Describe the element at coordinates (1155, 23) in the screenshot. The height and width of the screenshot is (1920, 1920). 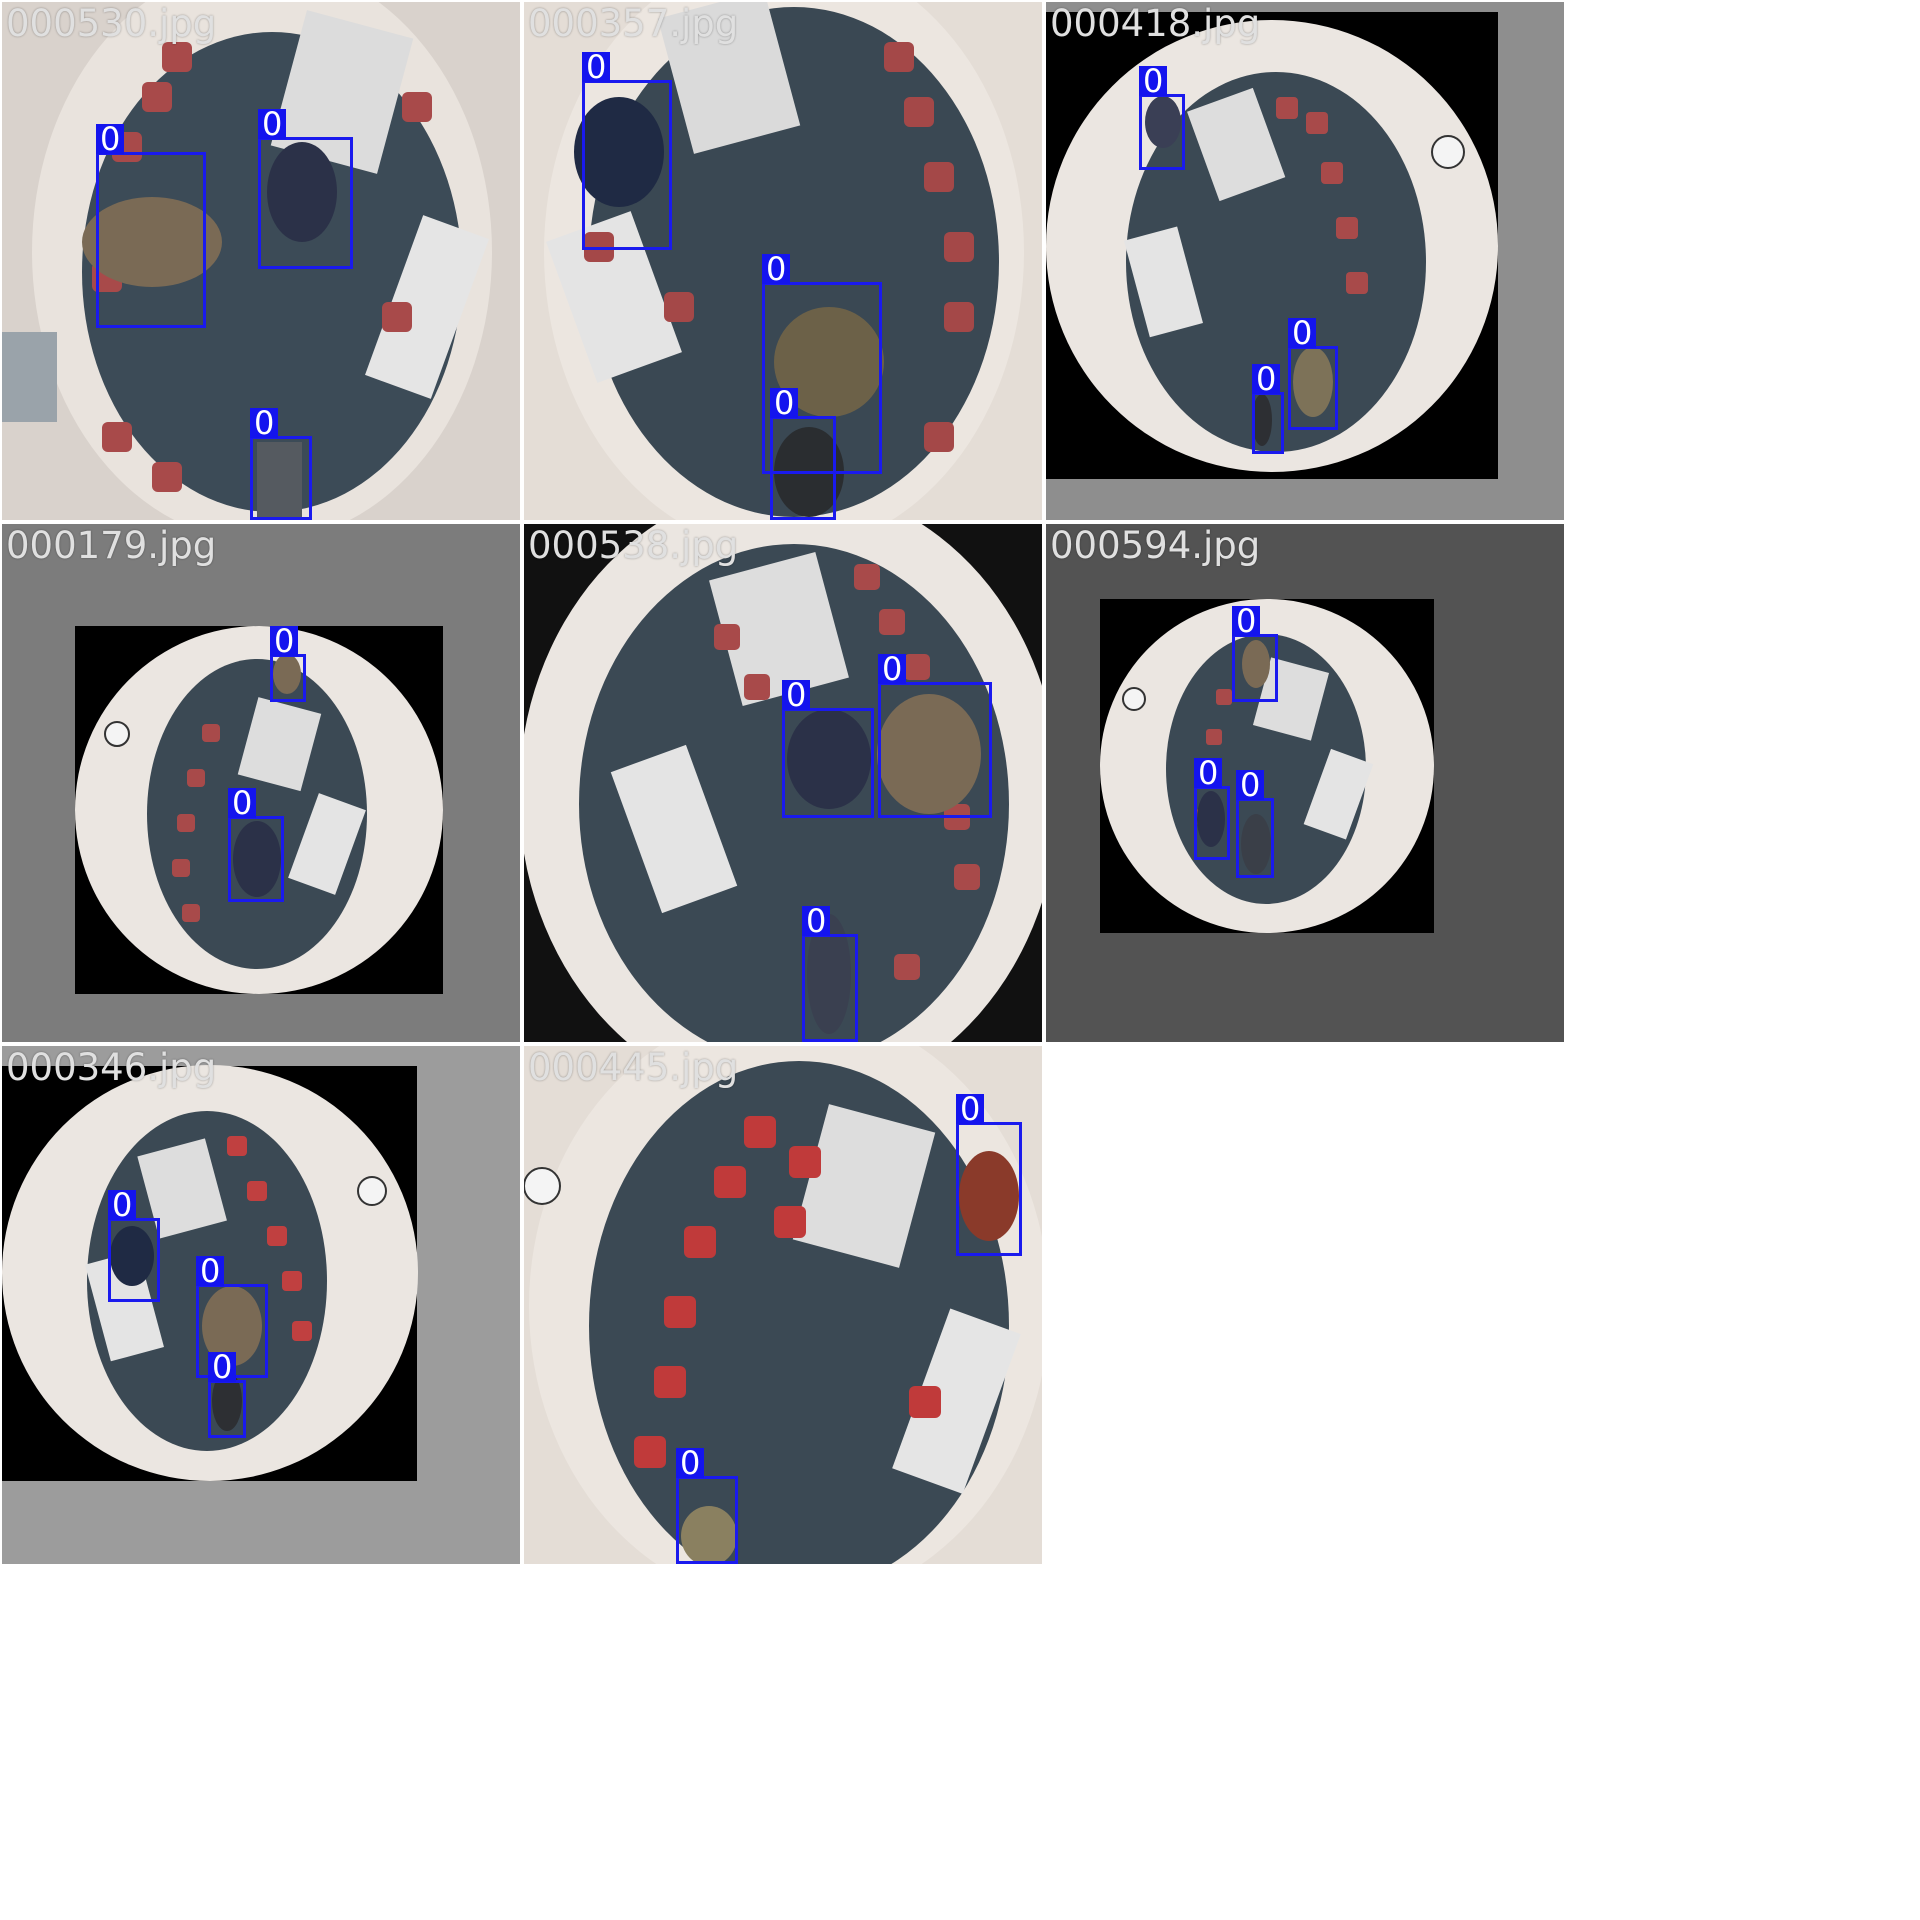
I see `image-filename: 000418.jpg` at that location.